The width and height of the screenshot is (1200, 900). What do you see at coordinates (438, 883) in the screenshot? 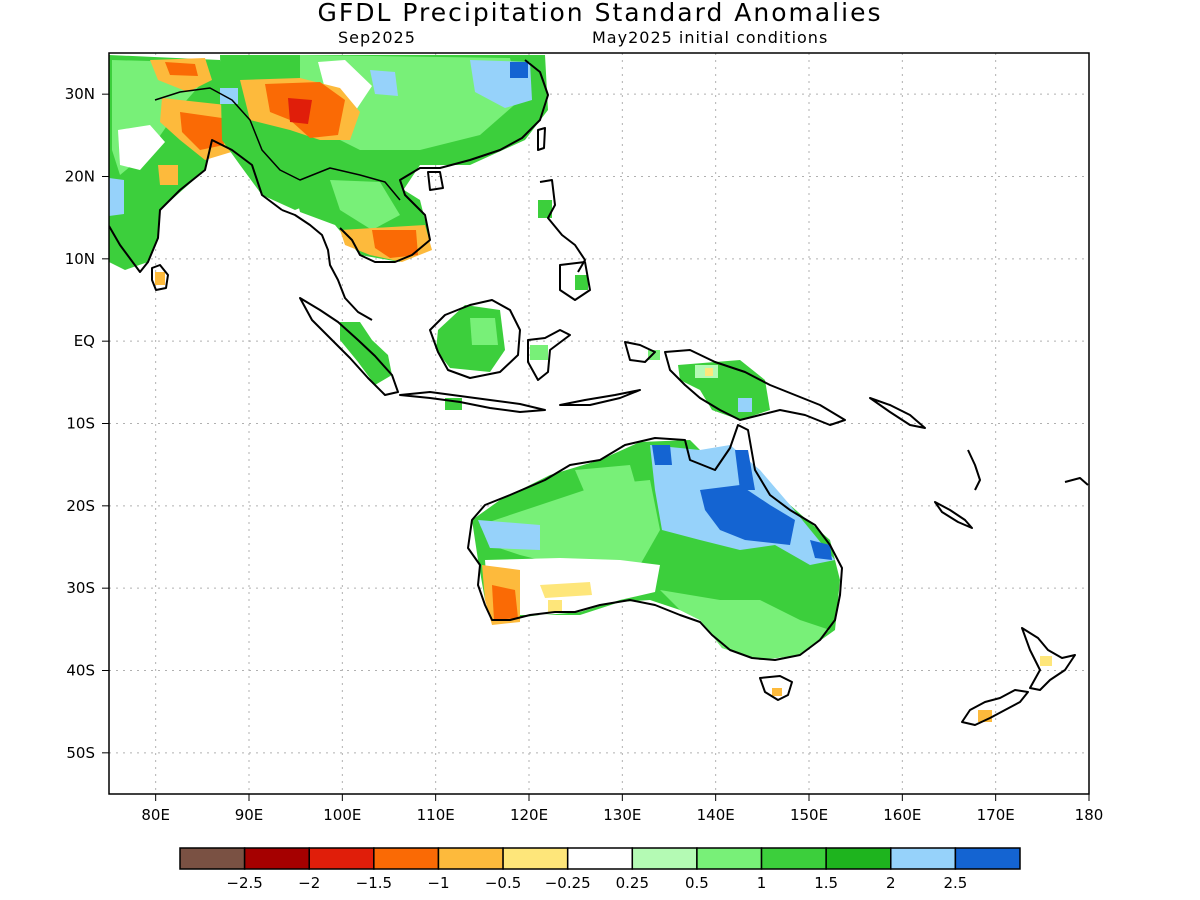
I see `colorbar-label: −1` at bounding box center [438, 883].